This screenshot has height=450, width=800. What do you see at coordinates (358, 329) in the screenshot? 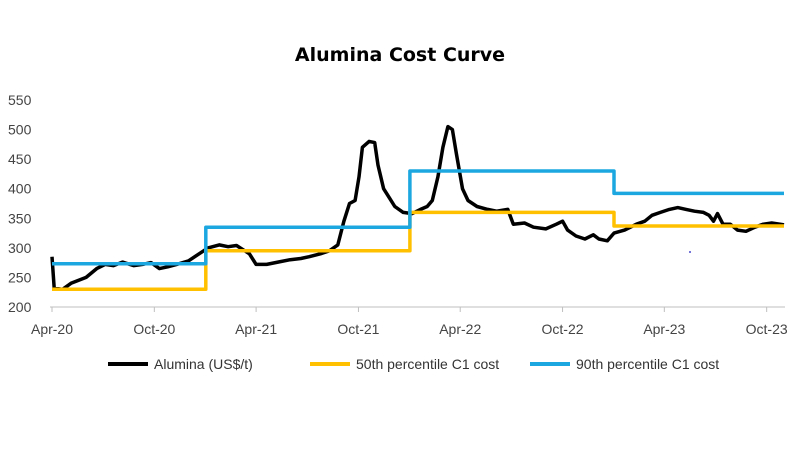
I see `x-tick-label: Oct-21` at bounding box center [358, 329].